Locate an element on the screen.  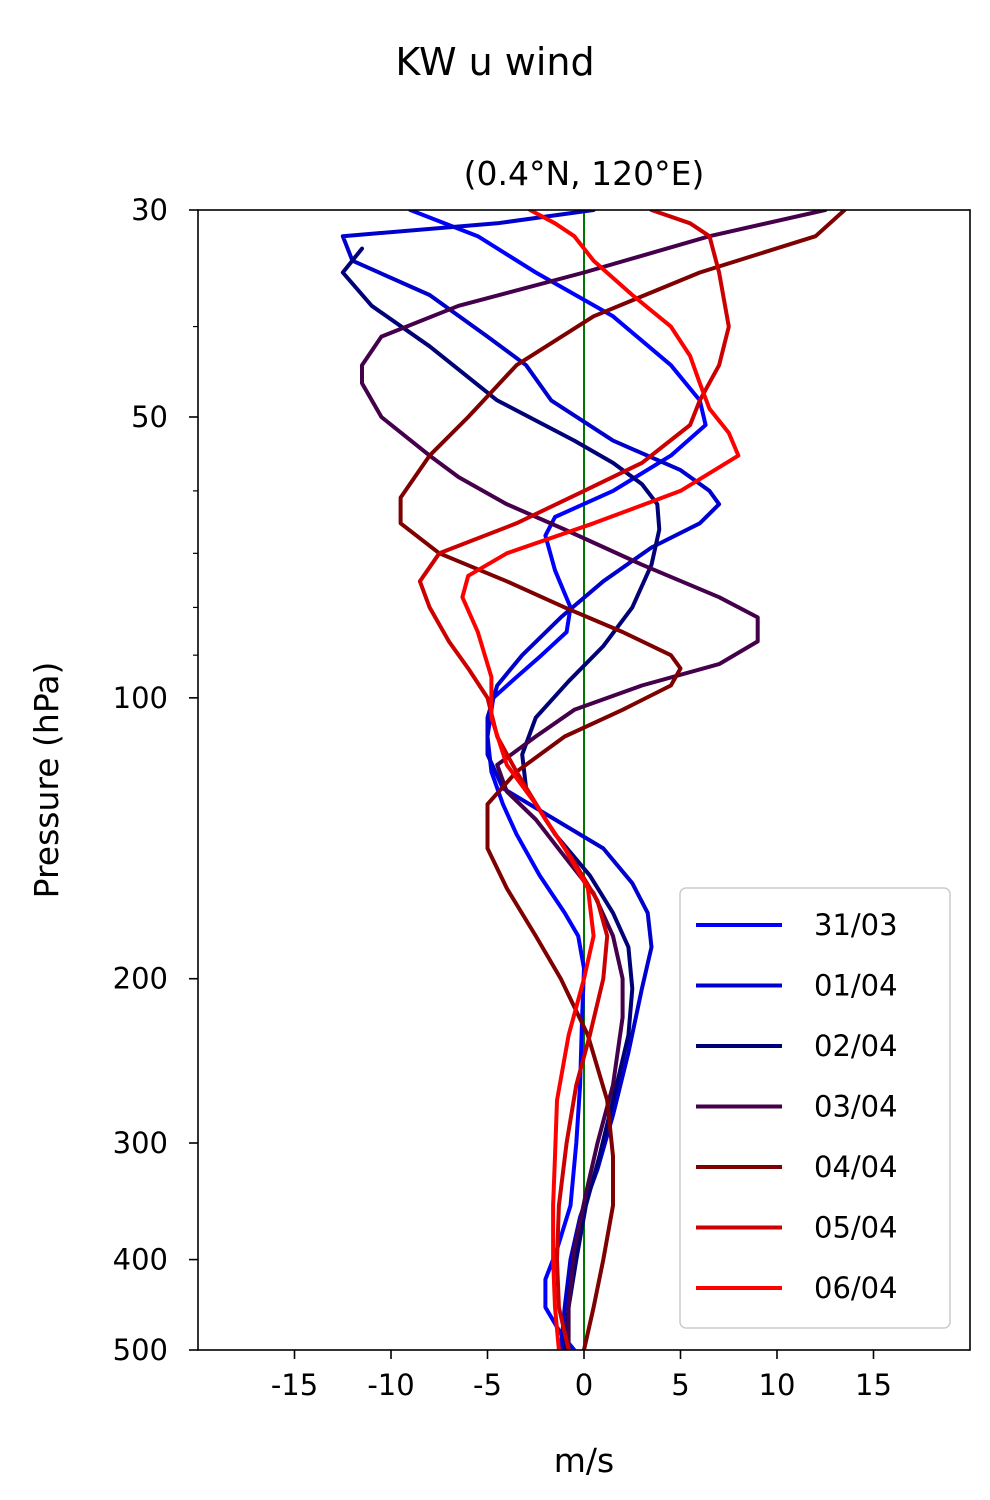
legend-label-1: 01/04 is located at coordinates (856, 986).